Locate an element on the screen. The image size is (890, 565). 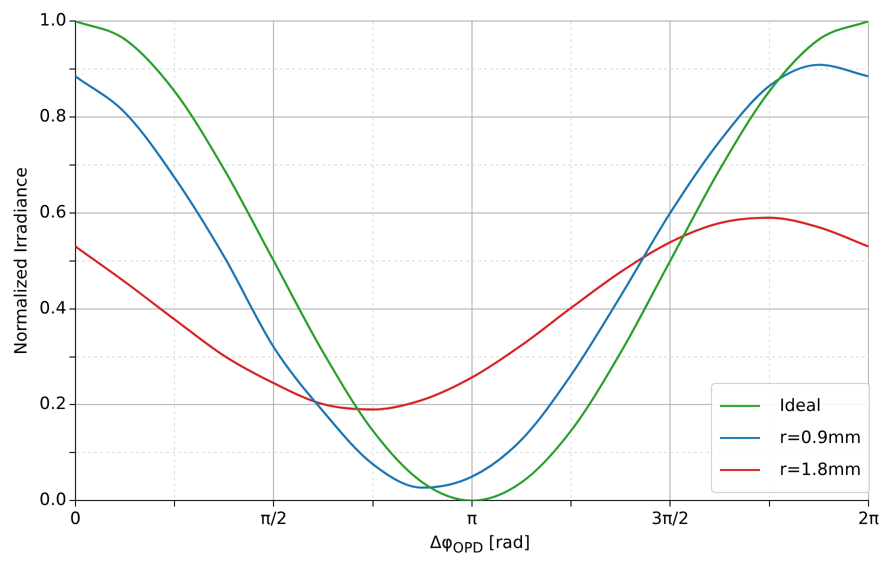
x-axis-title: Δφ$_{OPD}$ [rad] is located at coordinates (480, 544).